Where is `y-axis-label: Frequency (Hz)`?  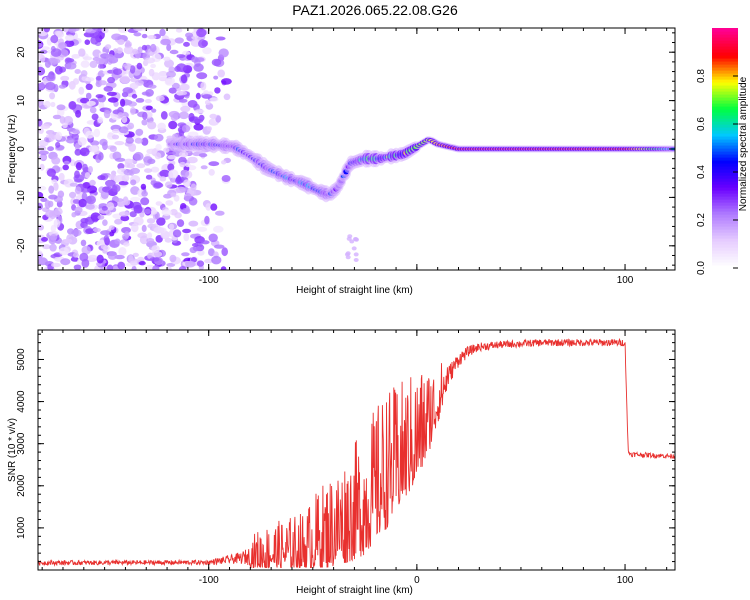 y-axis-label: Frequency (Hz) is located at coordinates (12, 149).